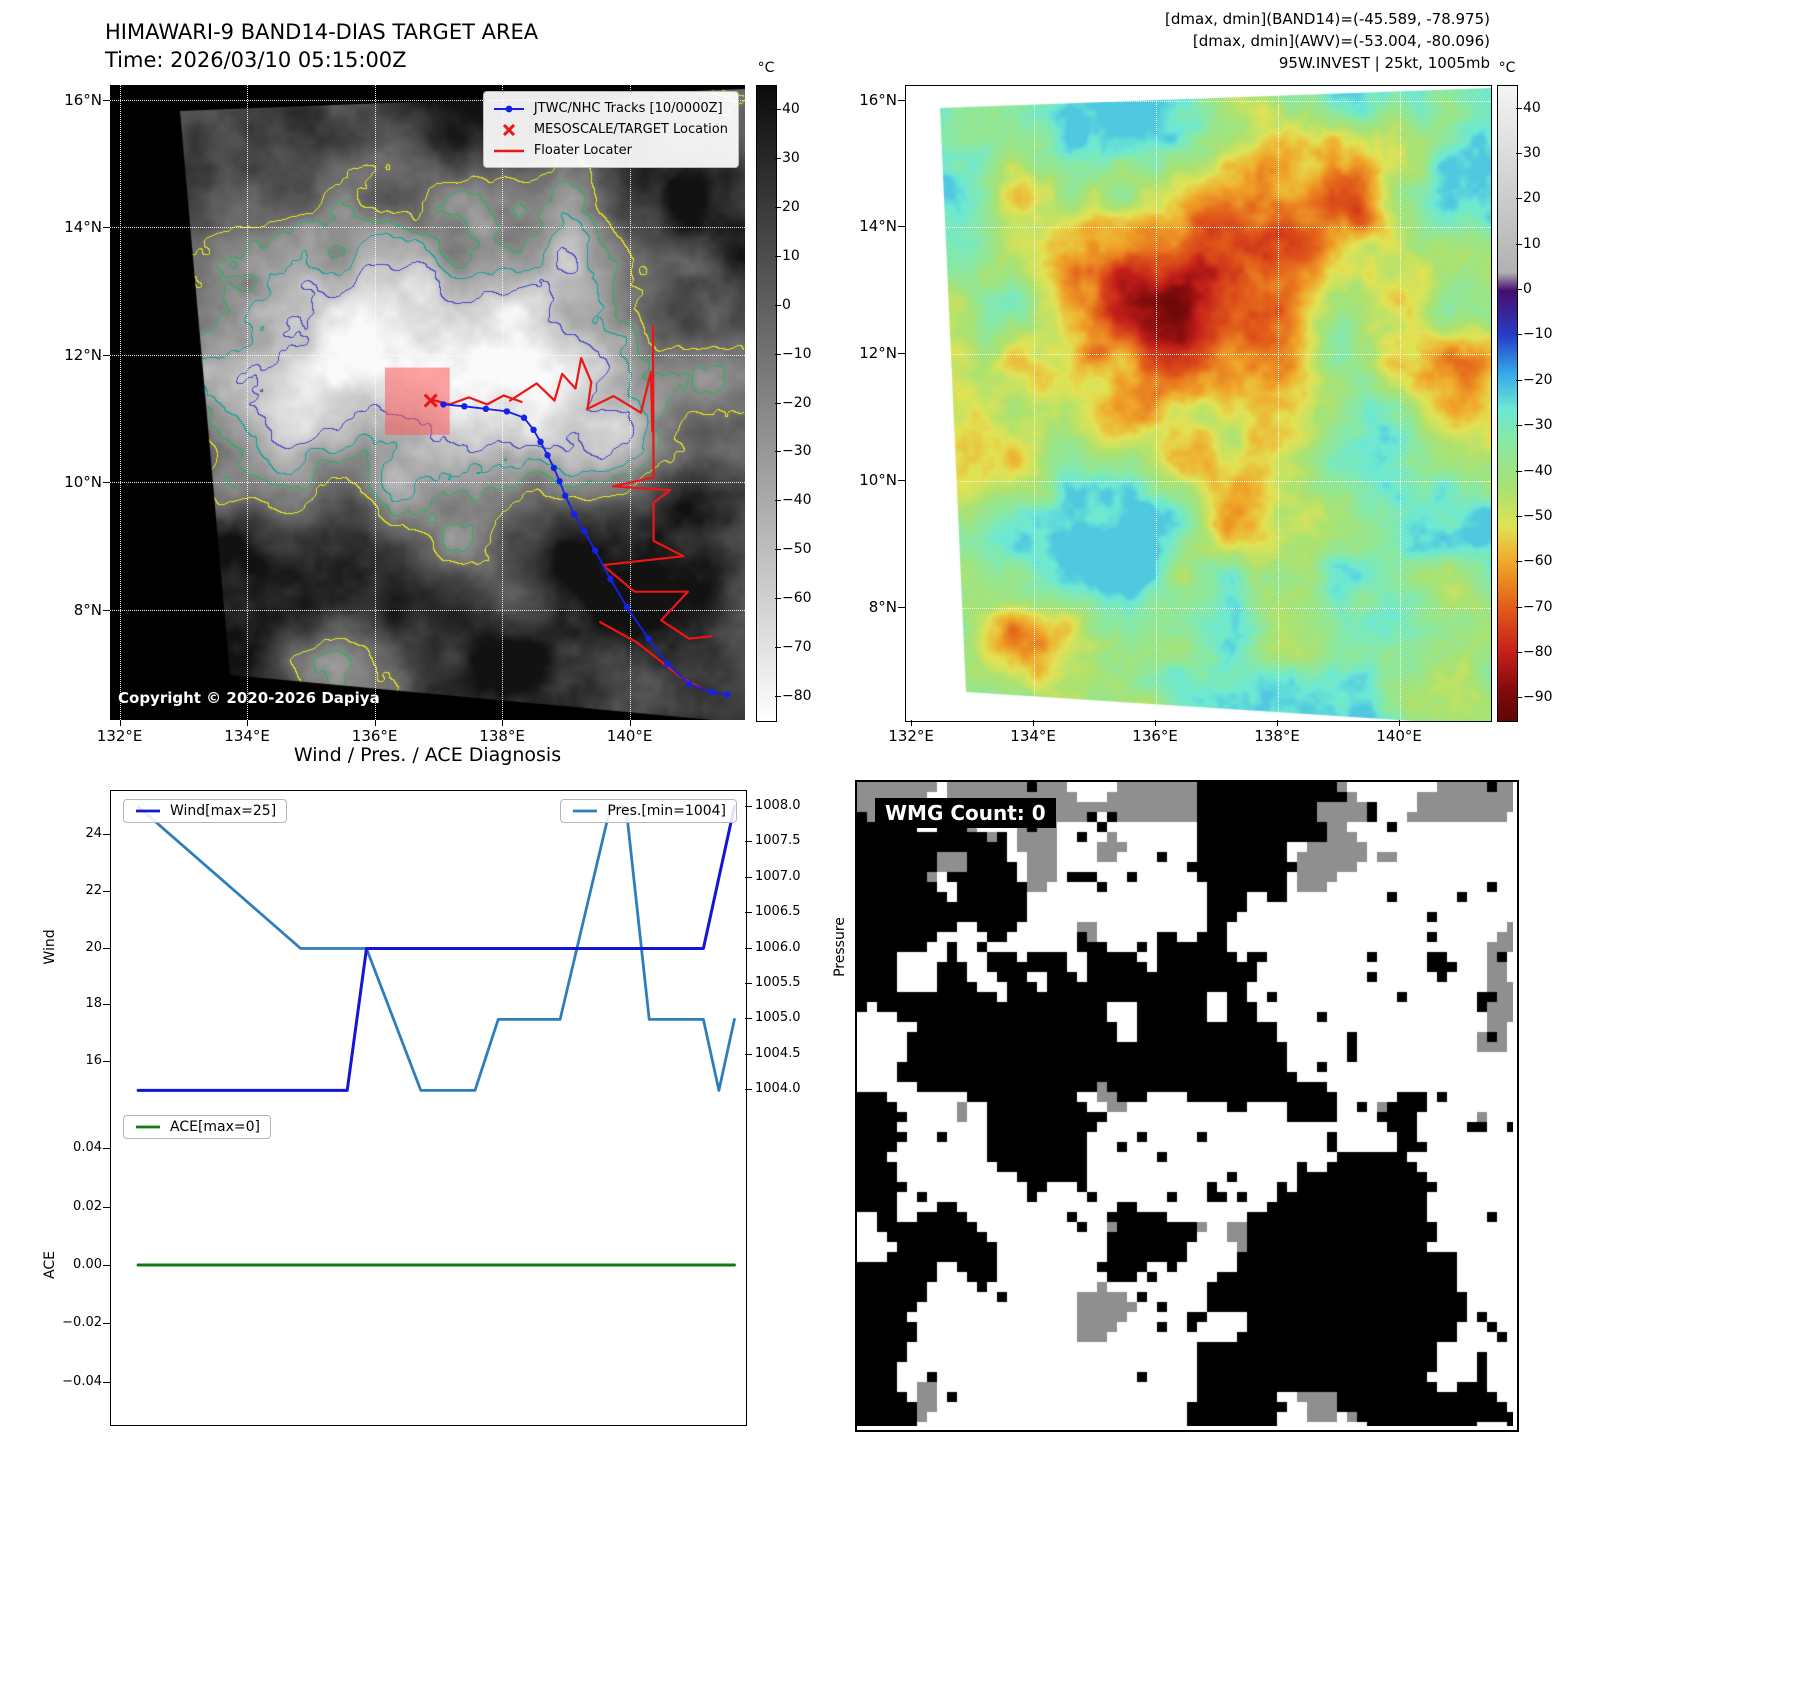 The width and height of the screenshot is (1813, 1690). I want to click on band14-xtick: 136°E, so click(374, 736).